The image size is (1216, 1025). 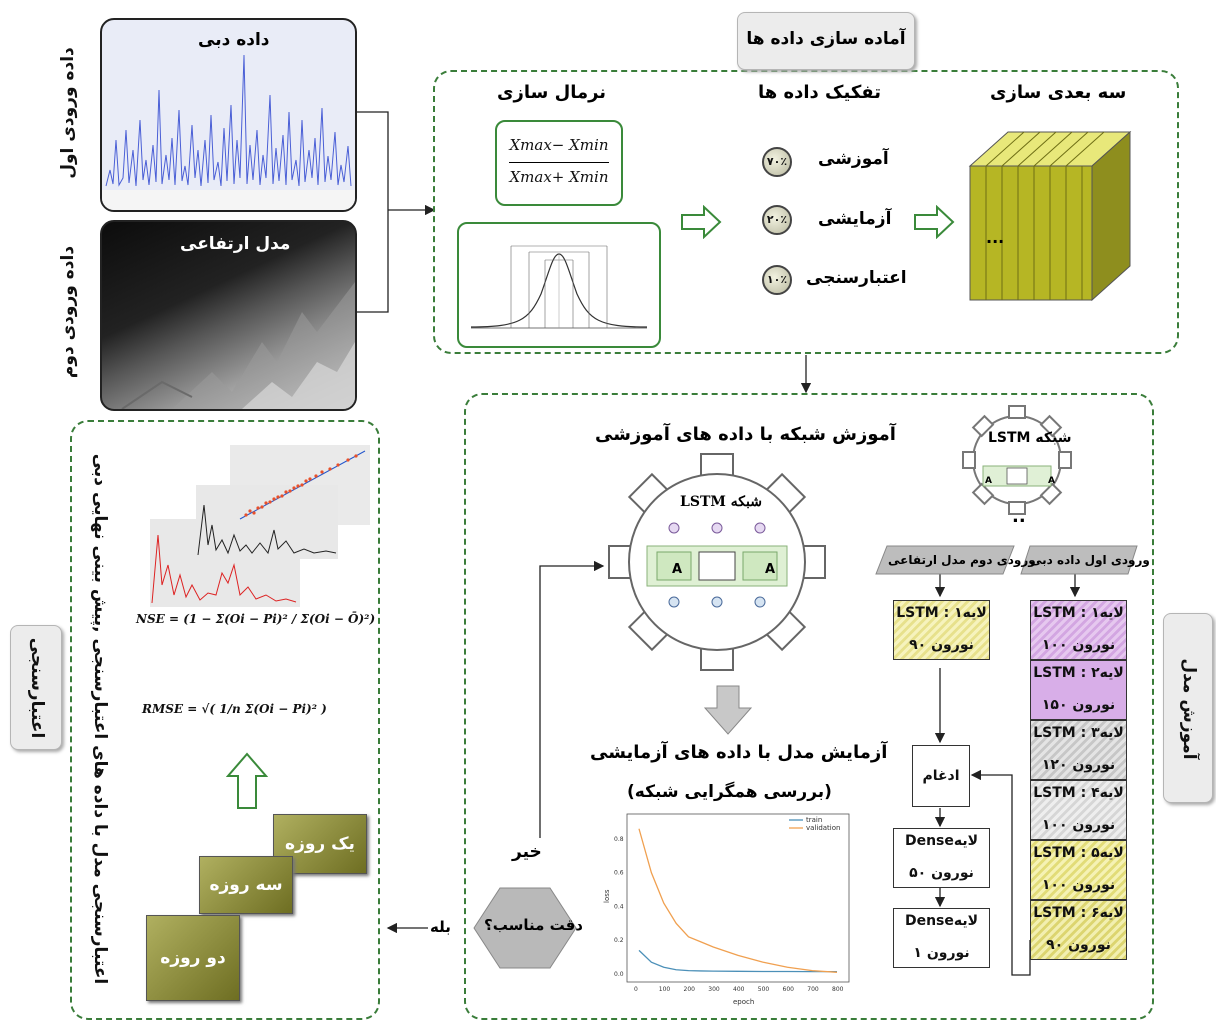 What do you see at coordinates (941, 630) in the screenshot?
I see `stack2-layer-1: لایه۱ : LSTM نورون ۹۰` at bounding box center [941, 630].